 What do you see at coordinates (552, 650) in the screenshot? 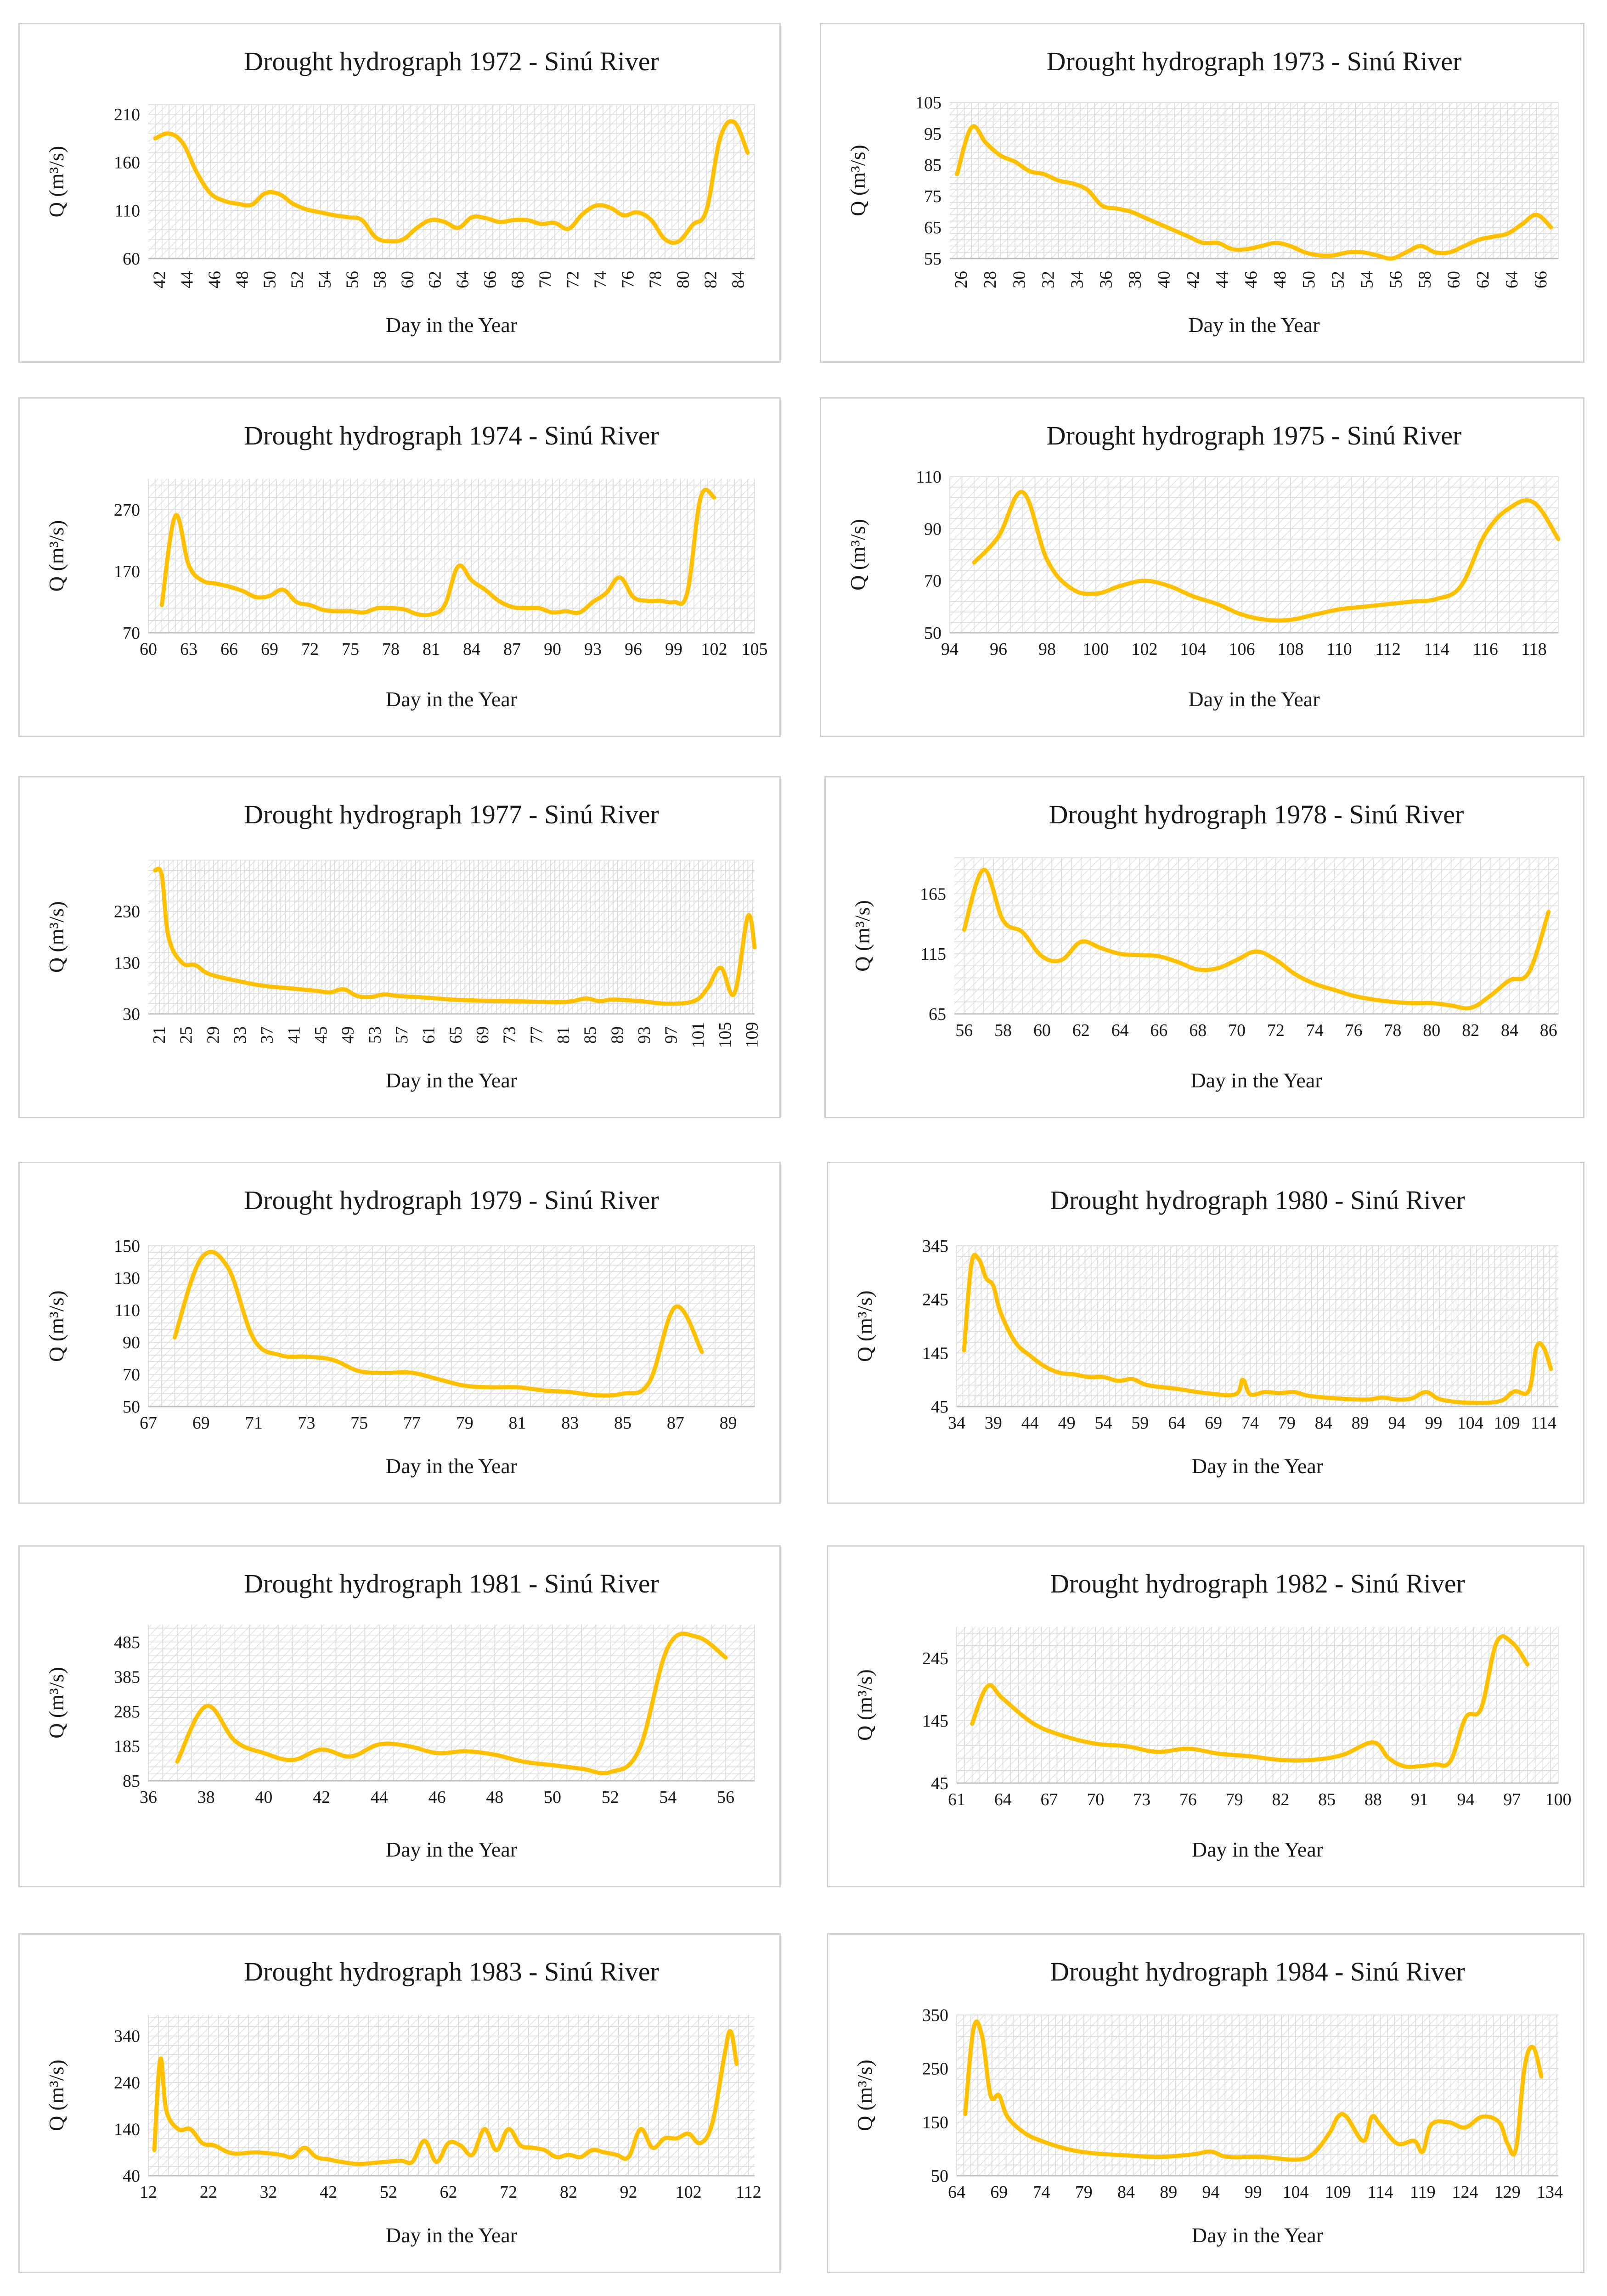
I see `x-tick-label: 90` at bounding box center [552, 650].